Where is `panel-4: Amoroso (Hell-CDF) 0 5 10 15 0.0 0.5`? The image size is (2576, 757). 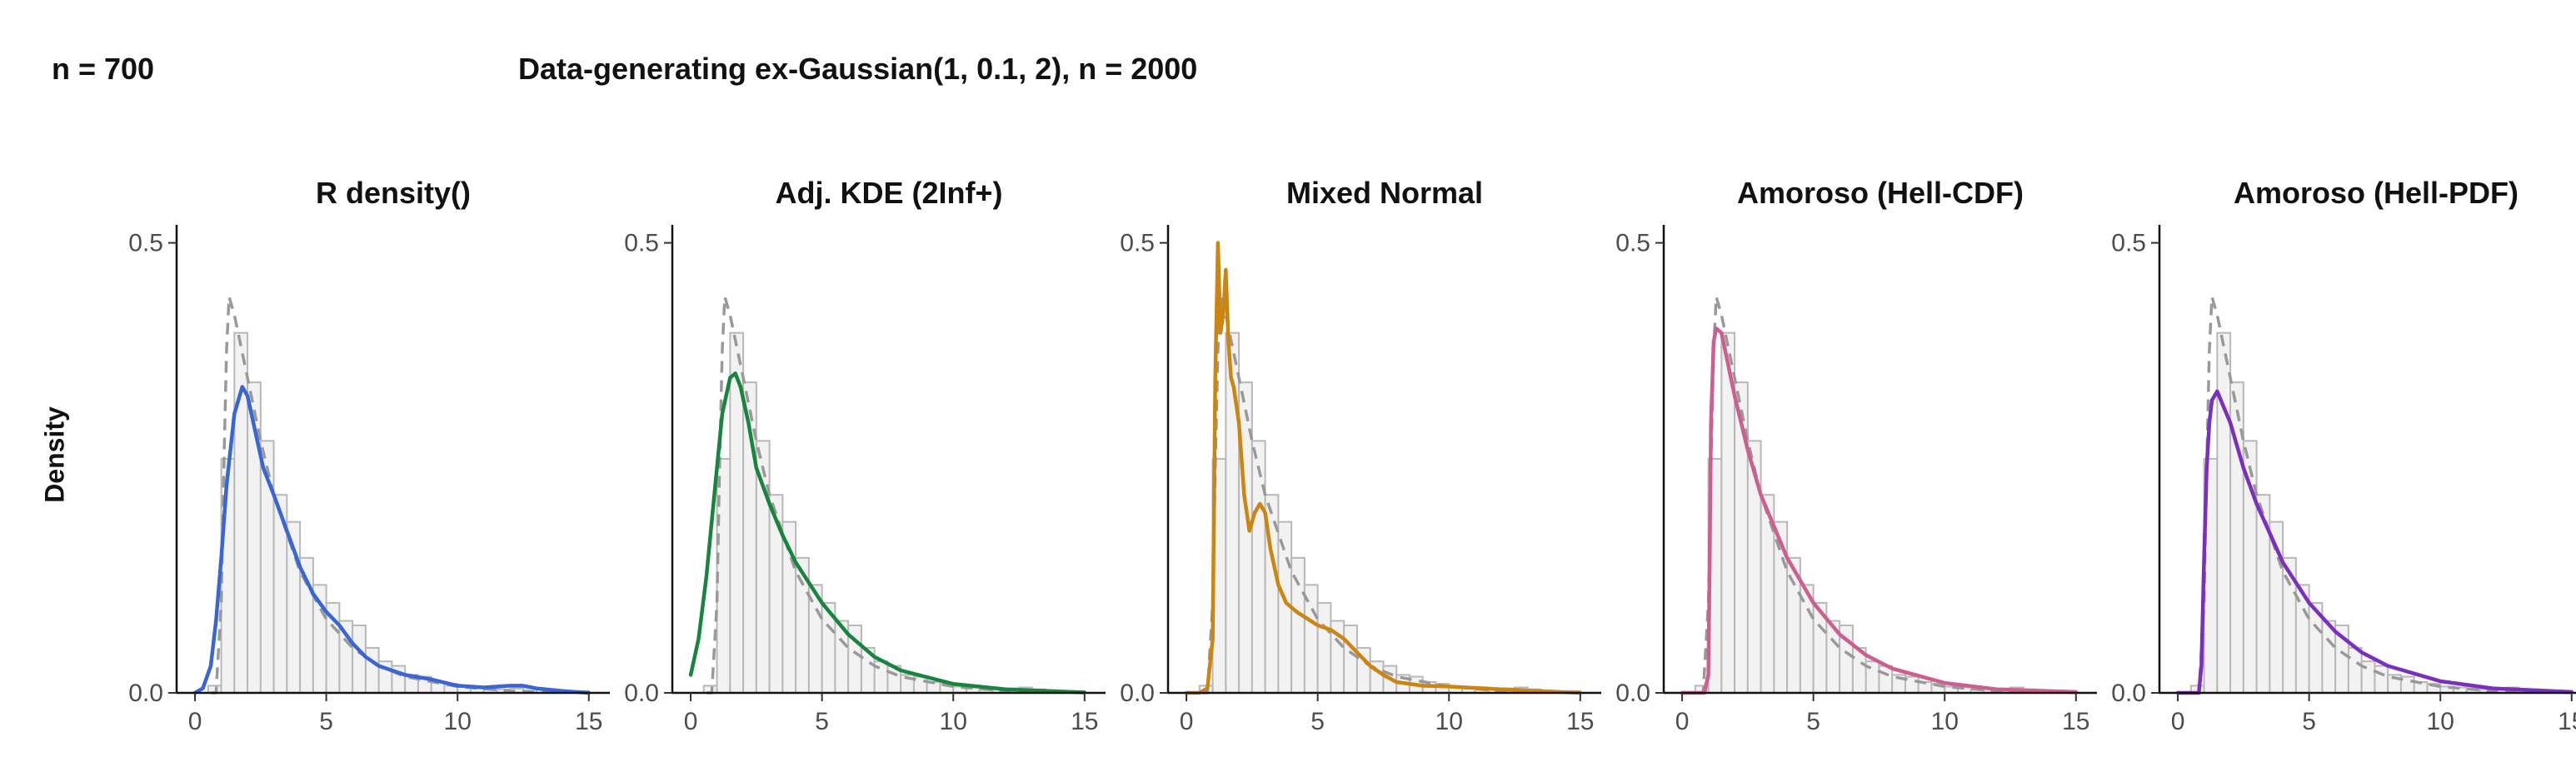 panel-4: Amoroso (Hell-CDF) 0 5 10 15 0.0 0.5 is located at coordinates (1856, 456).